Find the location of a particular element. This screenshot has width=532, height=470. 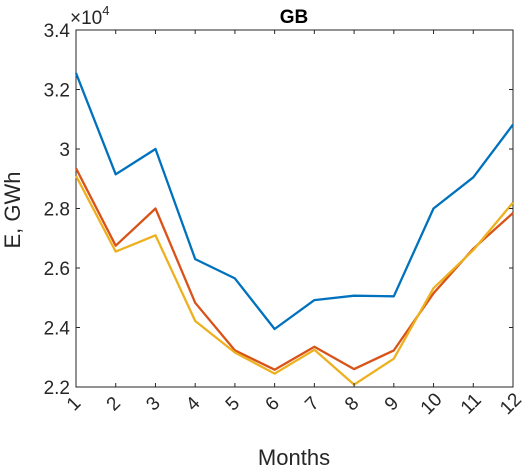

x-tick-label: 9 is located at coordinates (392, 404).